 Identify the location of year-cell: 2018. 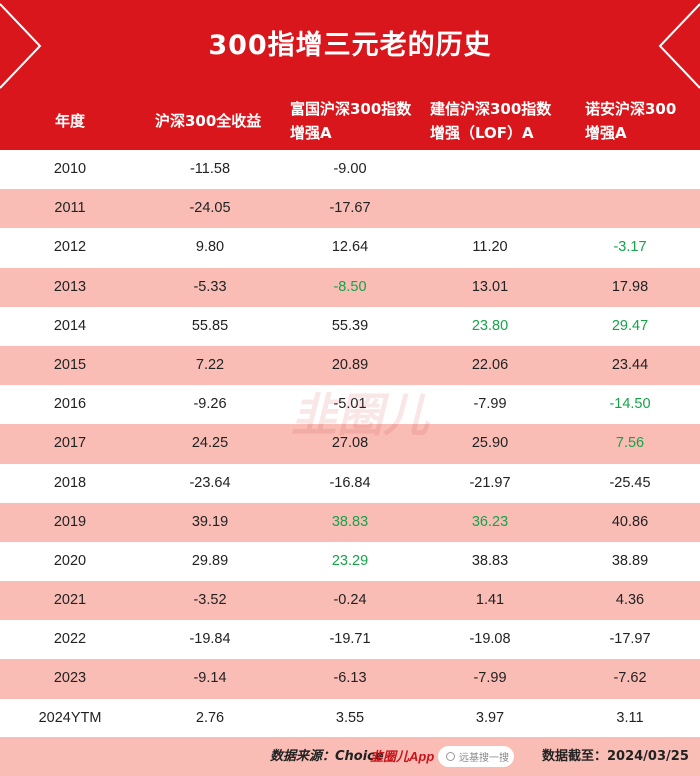
(70, 482).